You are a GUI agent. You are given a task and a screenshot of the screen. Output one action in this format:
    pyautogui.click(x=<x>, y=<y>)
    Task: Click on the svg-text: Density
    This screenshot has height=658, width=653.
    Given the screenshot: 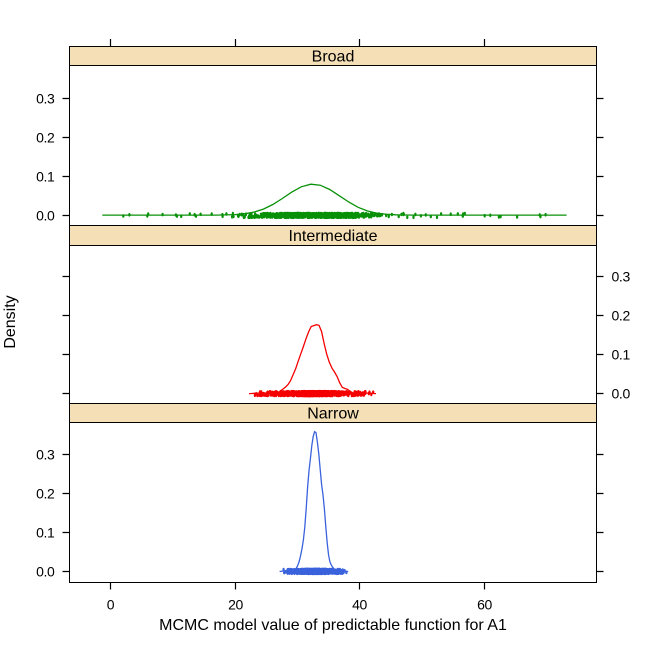 What is the action you would take?
    pyautogui.click(x=10, y=321)
    